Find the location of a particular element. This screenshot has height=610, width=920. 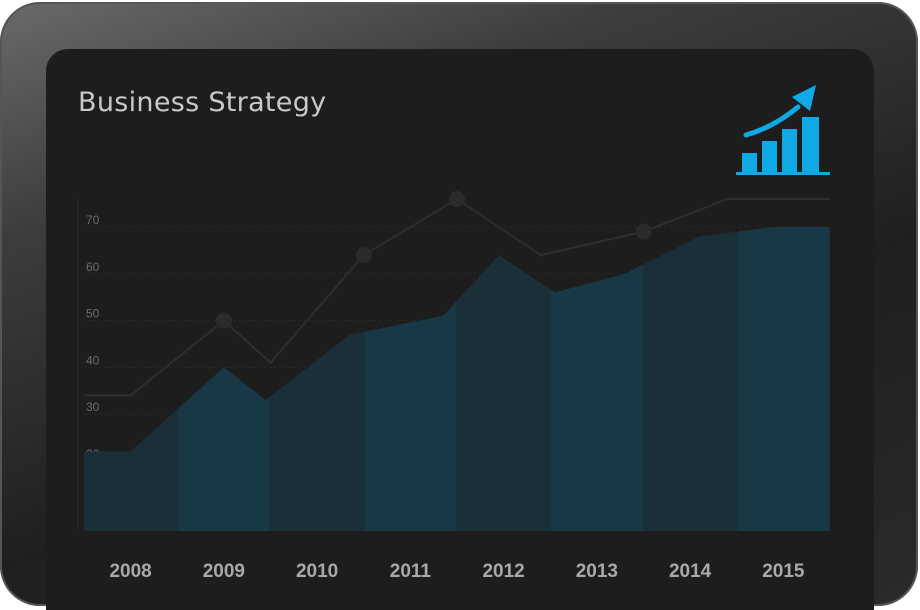

x-tick-label-2011: 2011 is located at coordinates (411, 571).